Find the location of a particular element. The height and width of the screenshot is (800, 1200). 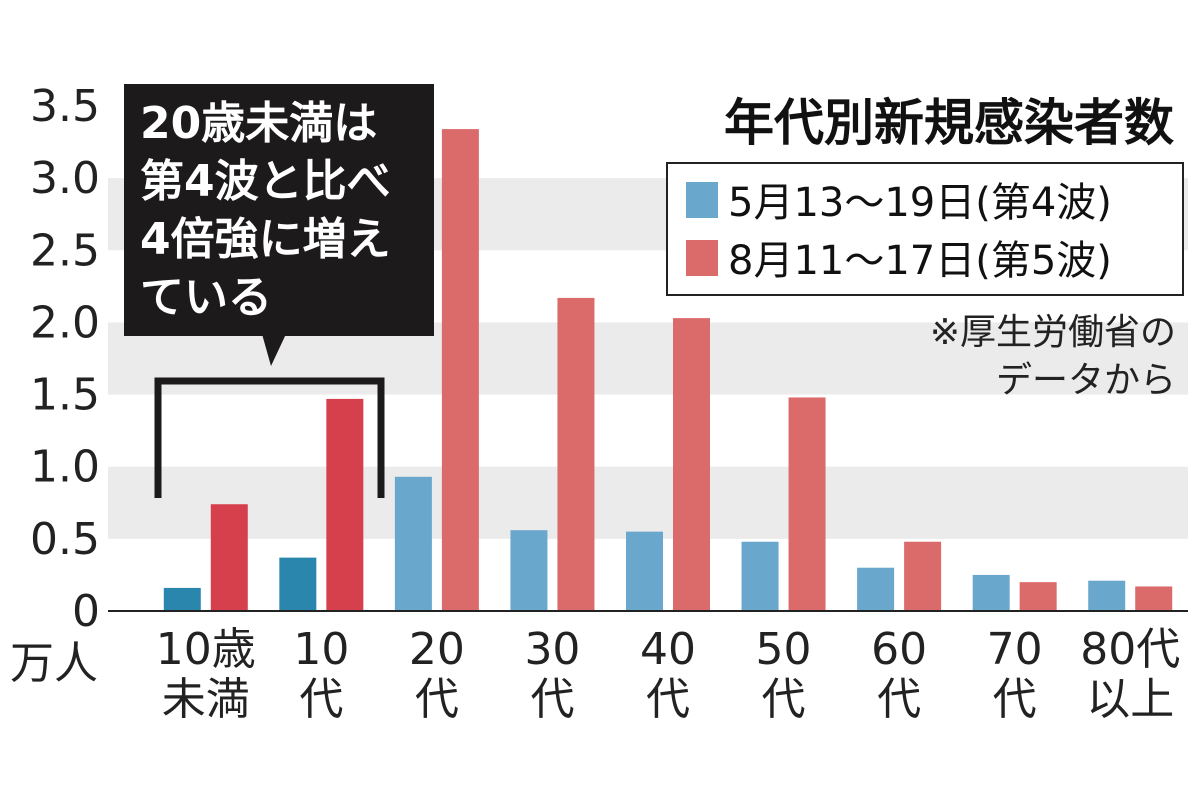

y-tick-label: 0.5 is located at coordinates (65, 539).